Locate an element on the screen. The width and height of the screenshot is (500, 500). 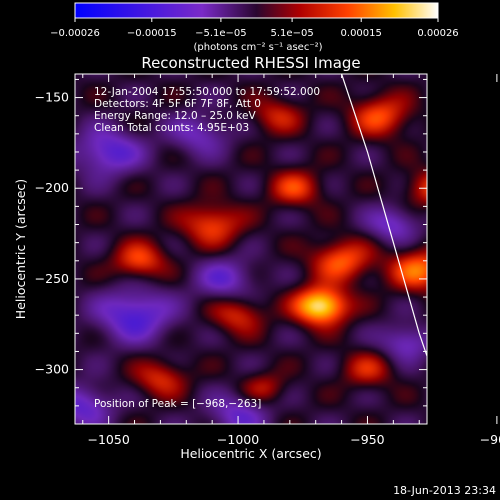
colorbar-tick-label: −0.00015 is located at coordinates (152, 33).